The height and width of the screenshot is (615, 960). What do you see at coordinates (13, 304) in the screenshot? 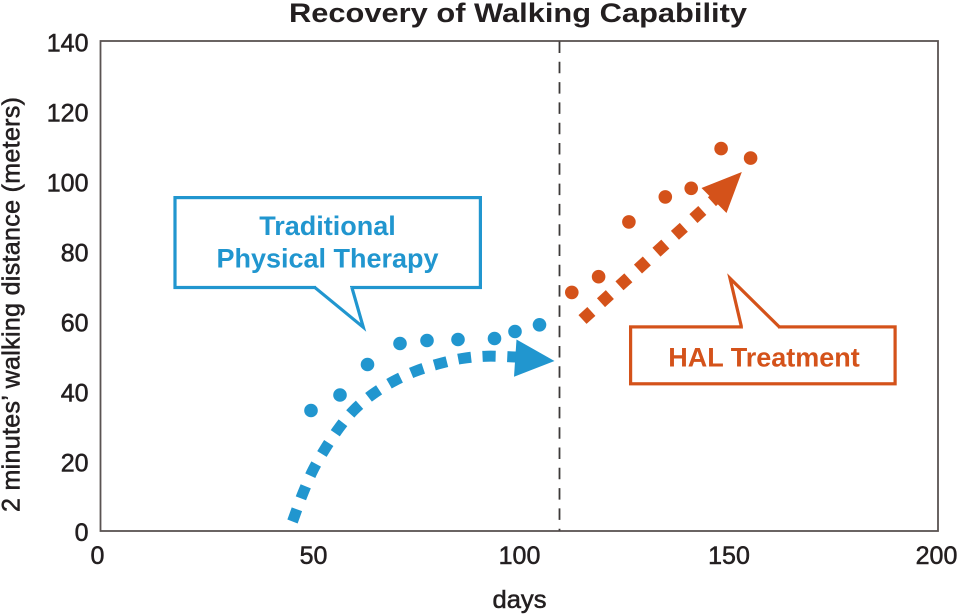
I see `svg-text:2 minutes’ walking distance (m: 2 minutes’ walking distance (meters)` at bounding box center [13, 304].